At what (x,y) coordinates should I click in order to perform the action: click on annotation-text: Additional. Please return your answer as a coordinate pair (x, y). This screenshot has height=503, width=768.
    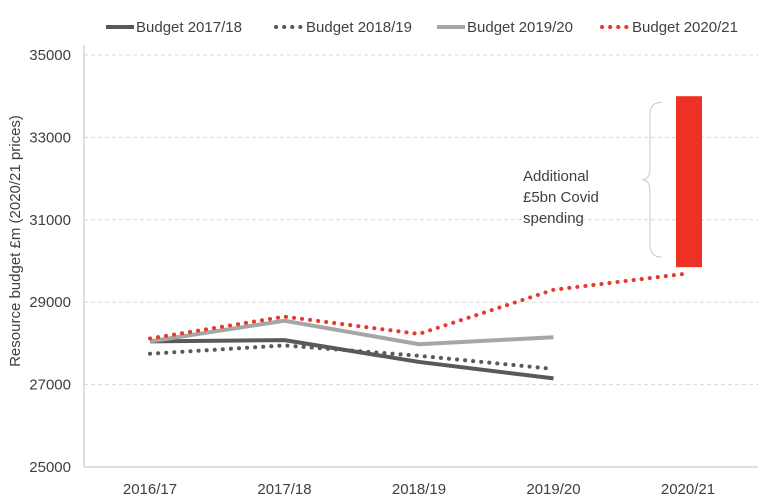
    Looking at the image, I should click on (556, 176).